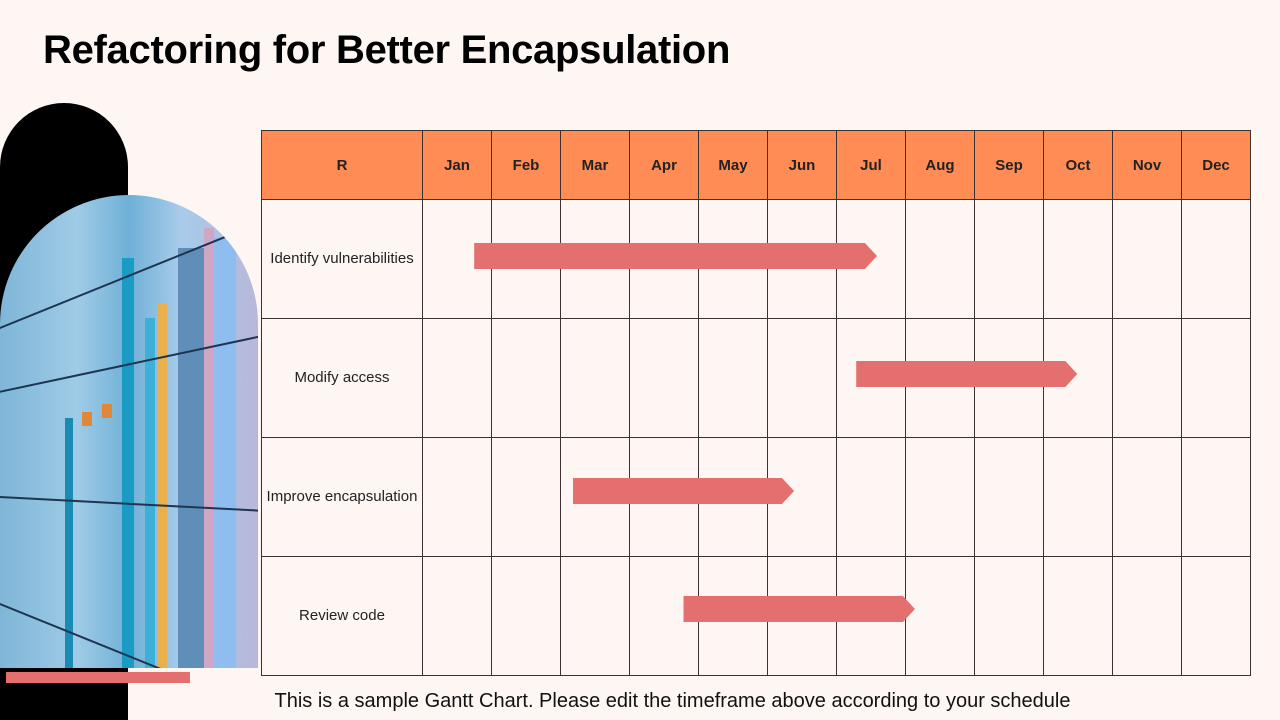 Image resolution: width=1280 pixels, height=720 pixels. What do you see at coordinates (342, 616) in the screenshot?
I see `task-label: Review code` at bounding box center [342, 616].